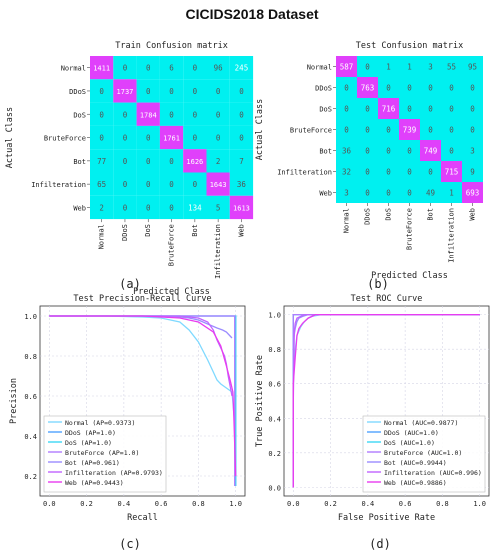 The height and width of the screenshot is (558, 504). I want to click on ytick-label: 1.0, so click(274, 316).